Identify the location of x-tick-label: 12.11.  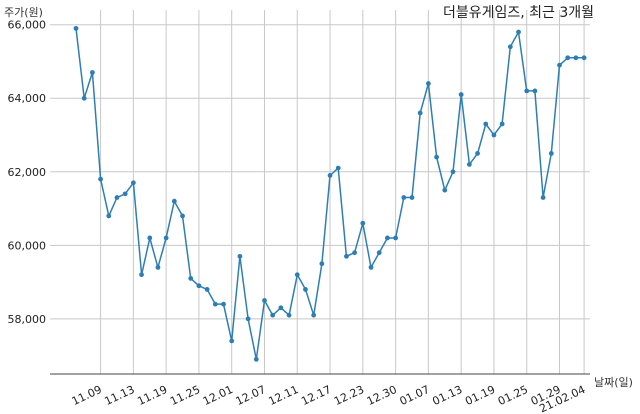
(283, 395).